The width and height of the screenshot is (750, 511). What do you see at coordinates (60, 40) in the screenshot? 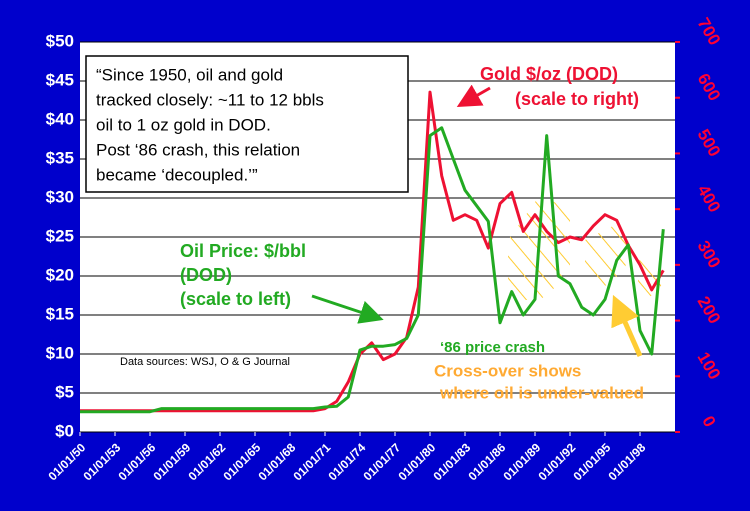
I see `y-tick-label: $50` at bounding box center [60, 40].